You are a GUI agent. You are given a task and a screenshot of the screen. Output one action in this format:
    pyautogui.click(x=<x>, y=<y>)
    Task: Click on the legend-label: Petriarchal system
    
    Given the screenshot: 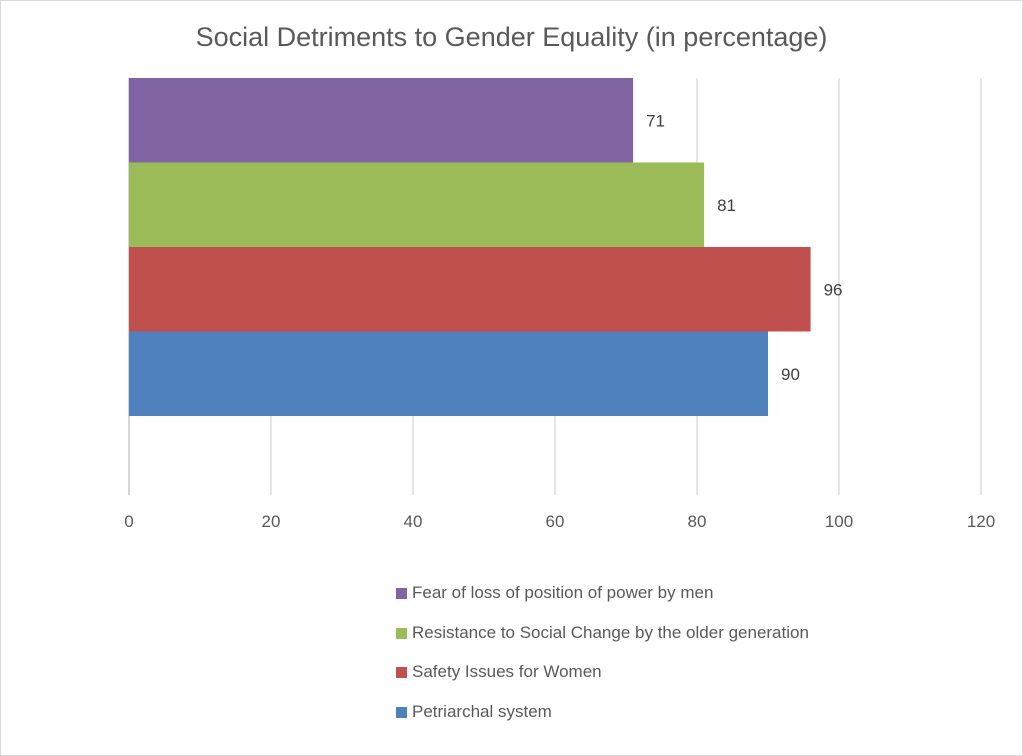 What is the action you would take?
    pyautogui.click(x=482, y=711)
    